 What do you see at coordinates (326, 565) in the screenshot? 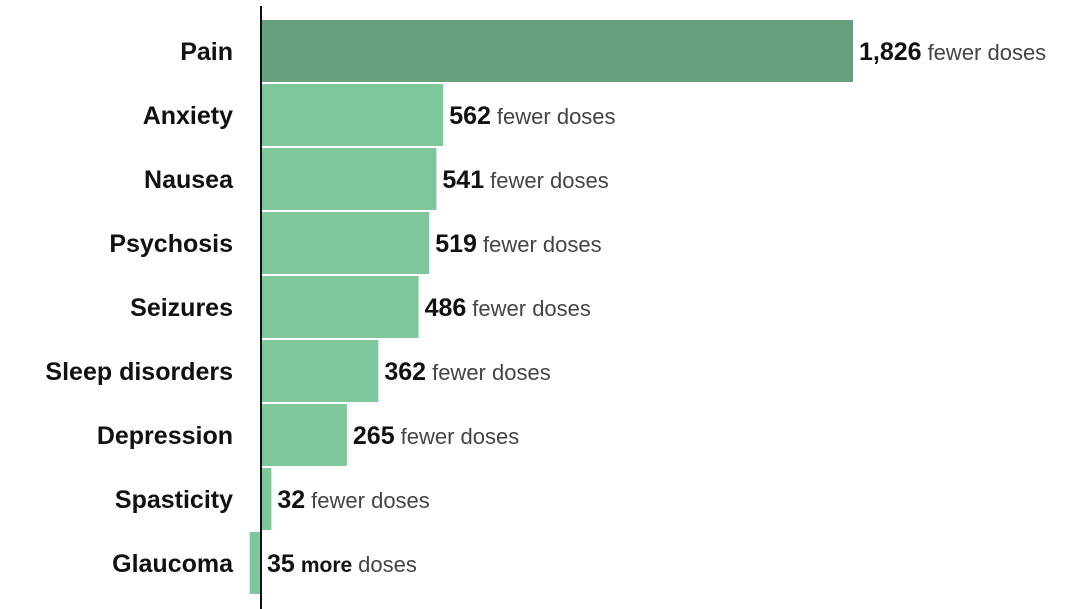
I see `value-qualifier: more` at bounding box center [326, 565].